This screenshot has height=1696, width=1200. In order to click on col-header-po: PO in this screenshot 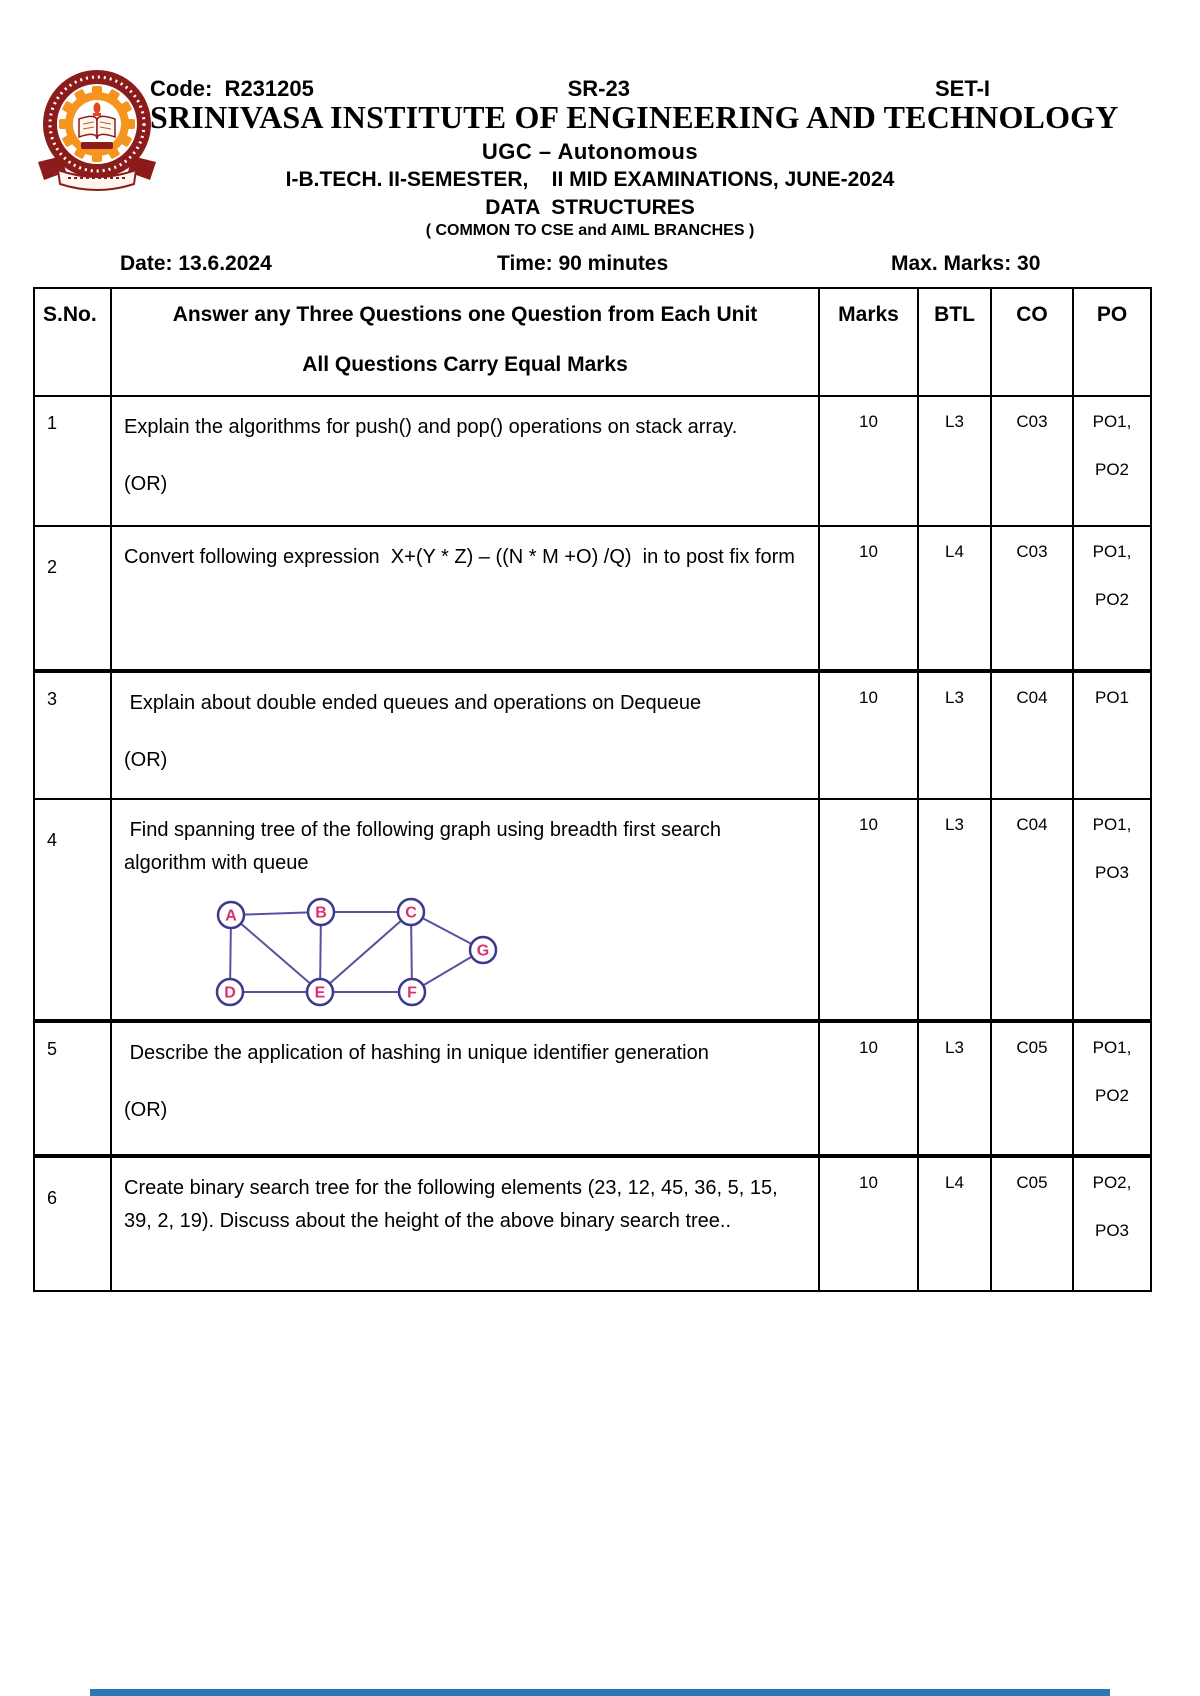, I will do `click(1112, 342)`.